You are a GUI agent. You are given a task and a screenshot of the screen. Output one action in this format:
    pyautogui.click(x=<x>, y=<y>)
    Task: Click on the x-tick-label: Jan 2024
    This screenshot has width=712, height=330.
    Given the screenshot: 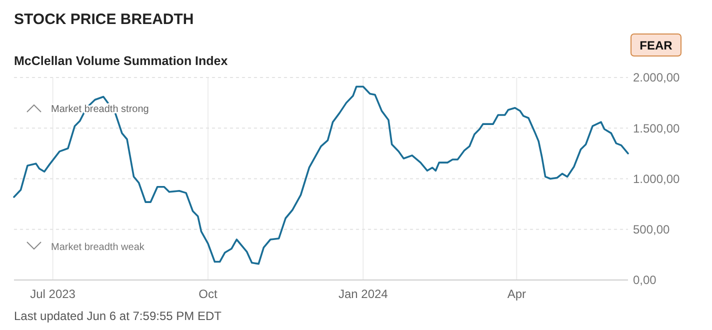 What is the action you would take?
    pyautogui.click(x=363, y=294)
    